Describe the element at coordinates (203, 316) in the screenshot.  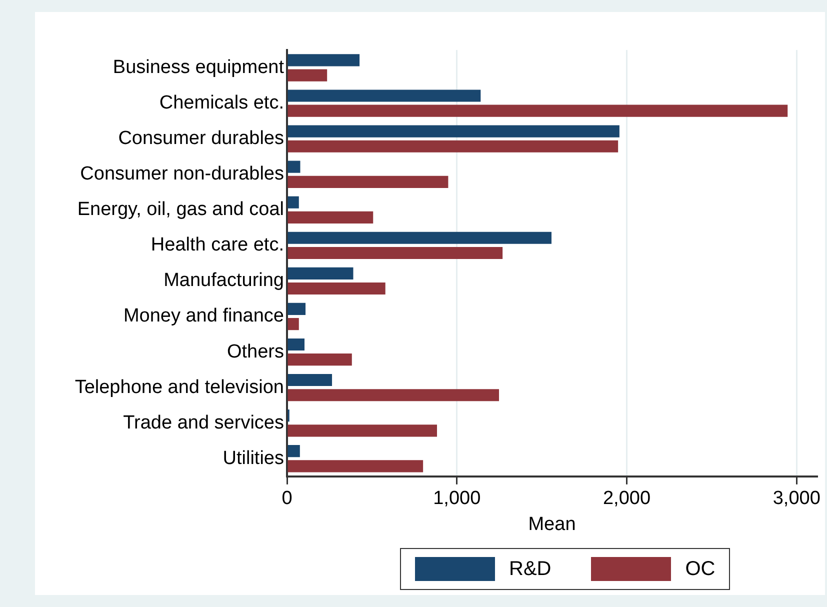
I see `y-tick-label: Money and finance` at that location.